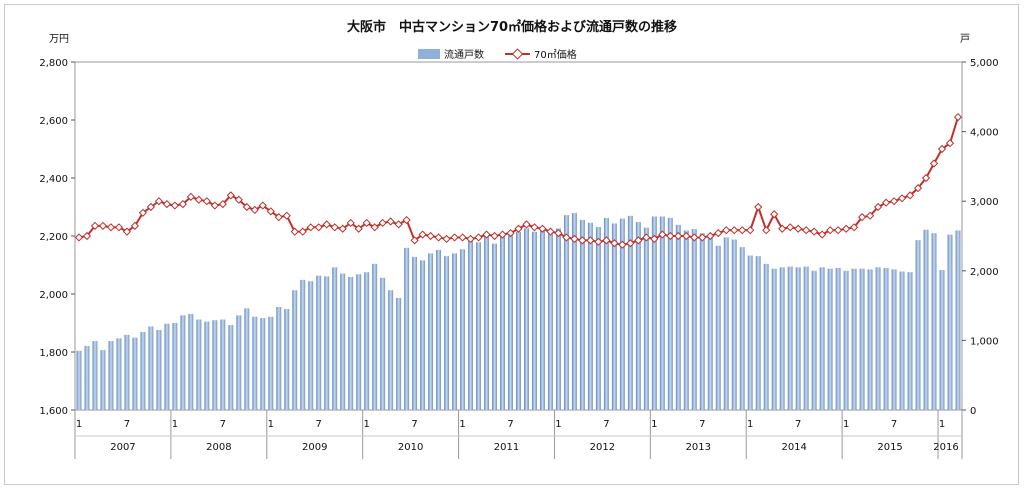 This screenshot has height=491, width=1024. Describe the element at coordinates (602, 447) in the screenshot. I see `year-label: 2012` at that location.